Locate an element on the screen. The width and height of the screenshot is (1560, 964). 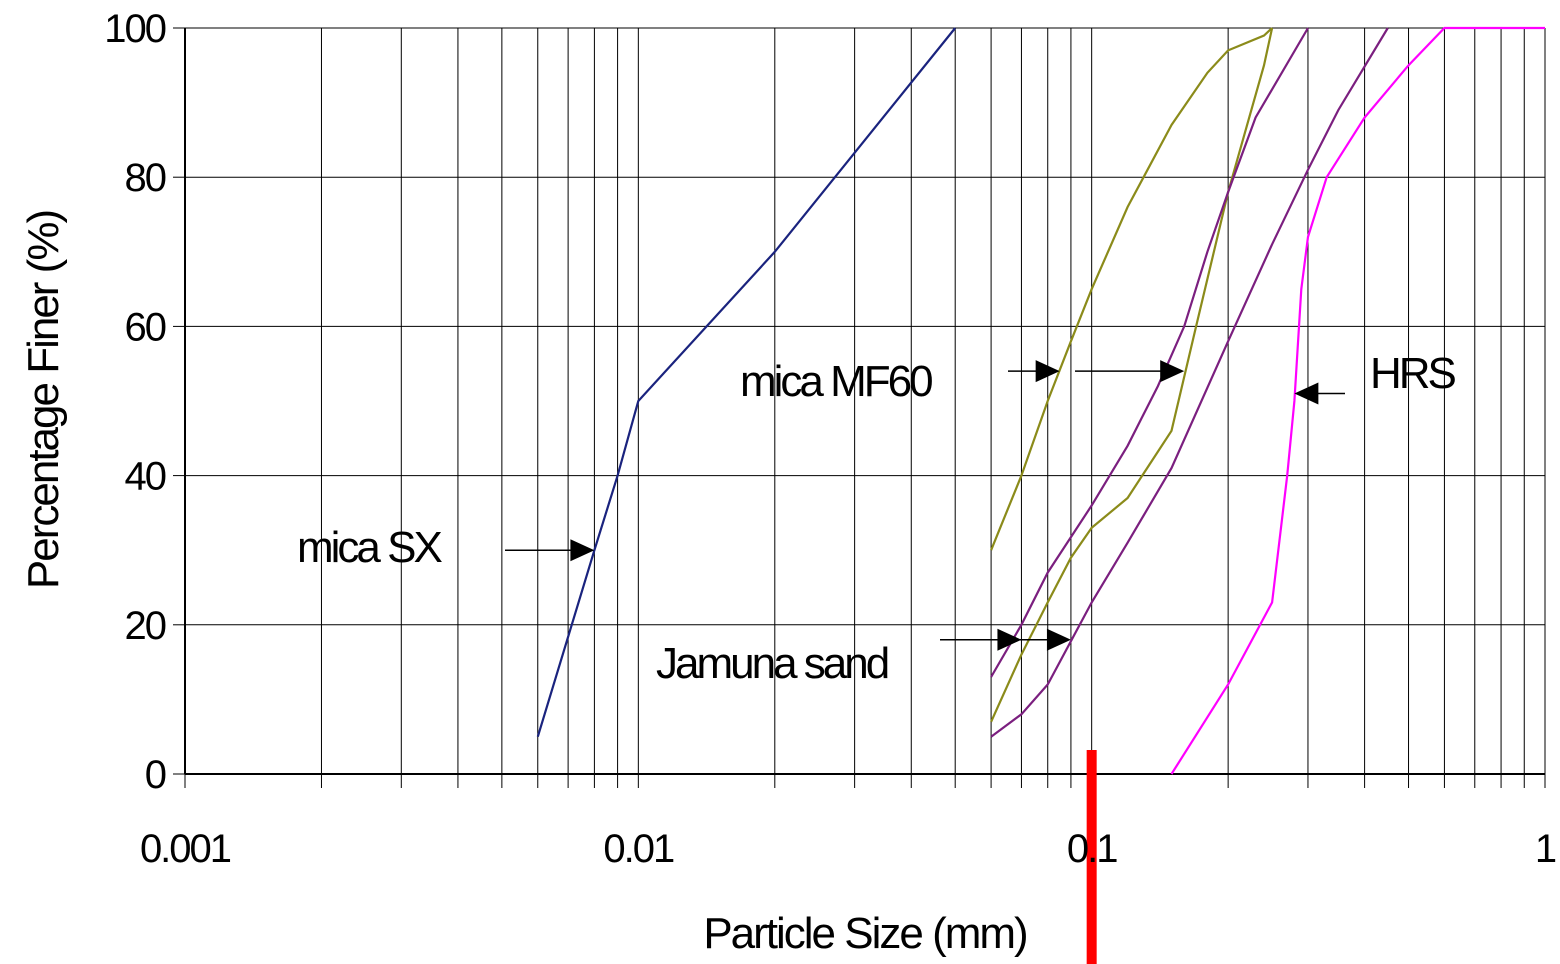
y-tick-label: 20 is located at coordinates (145, 626).